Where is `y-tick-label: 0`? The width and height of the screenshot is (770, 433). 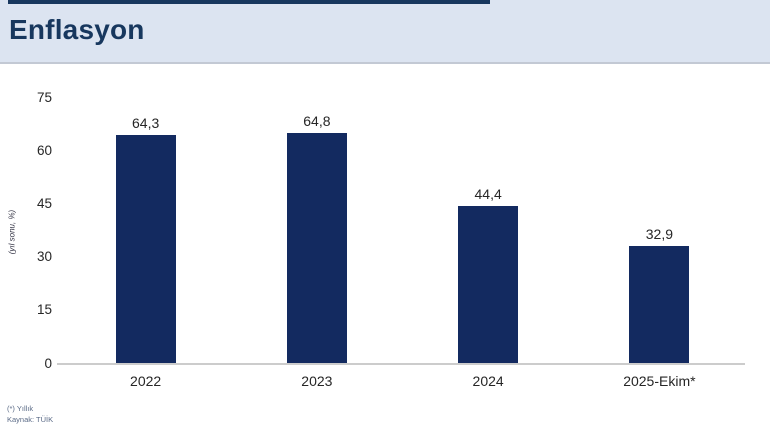 y-tick-label: 0 is located at coordinates (48, 363).